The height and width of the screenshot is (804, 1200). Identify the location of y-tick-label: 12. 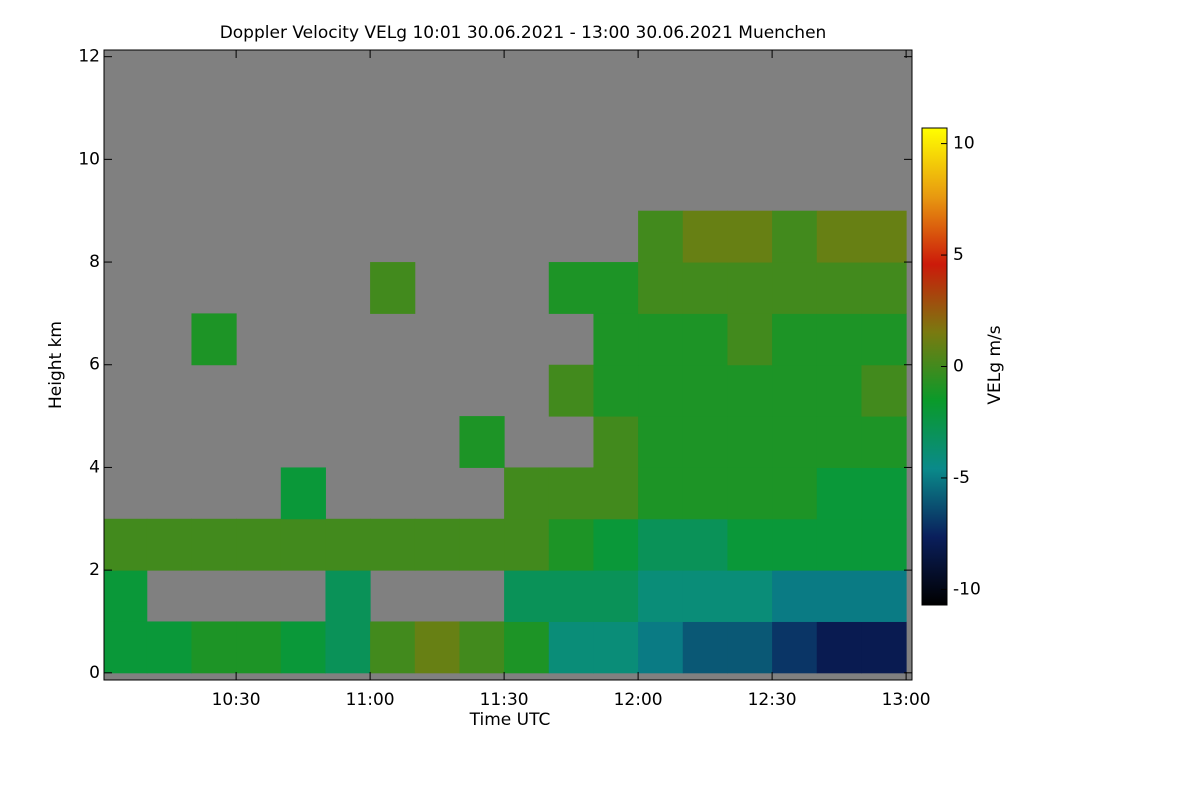
(89, 57).